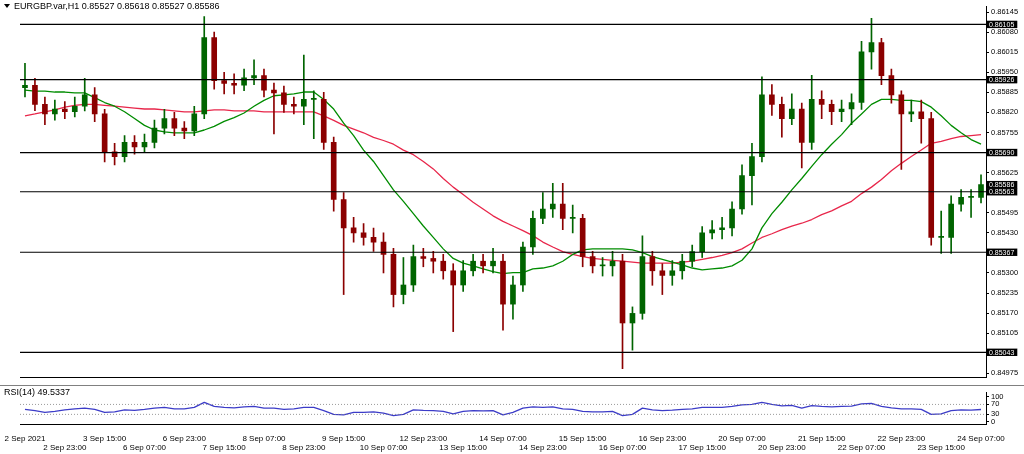 The width and height of the screenshot is (1024, 454). What do you see at coordinates (702, 448) in the screenshot?
I see `x-tick-label: 17 Sep 15:00` at bounding box center [702, 448].